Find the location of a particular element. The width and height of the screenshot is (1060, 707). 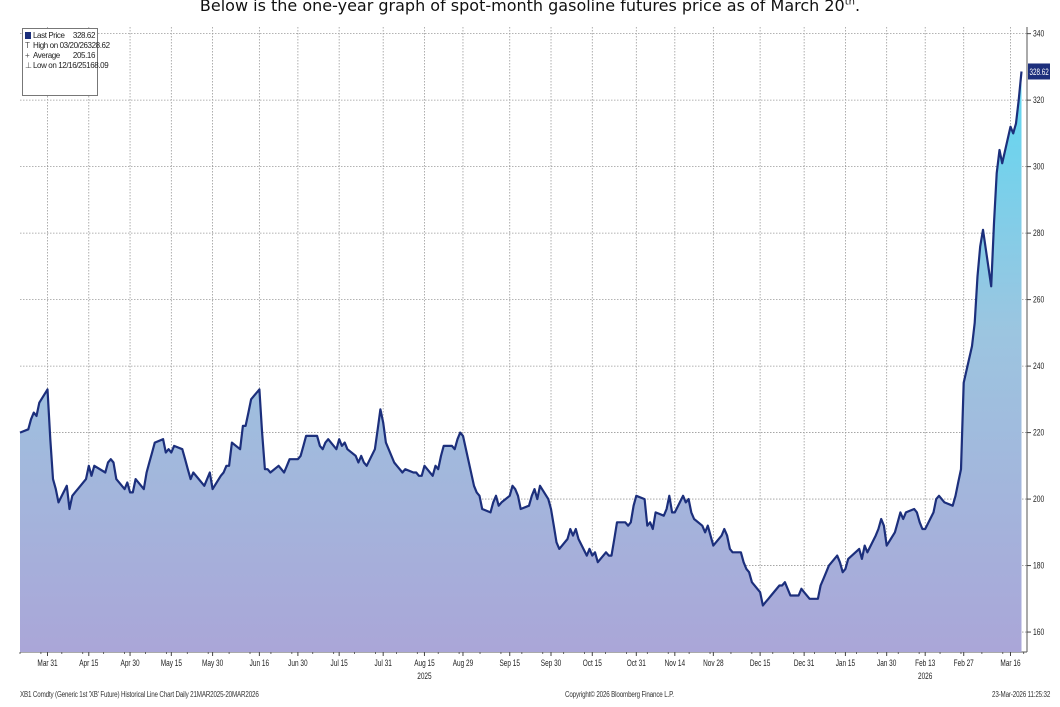

legend-marker-icon: T is located at coordinates (27, 45).